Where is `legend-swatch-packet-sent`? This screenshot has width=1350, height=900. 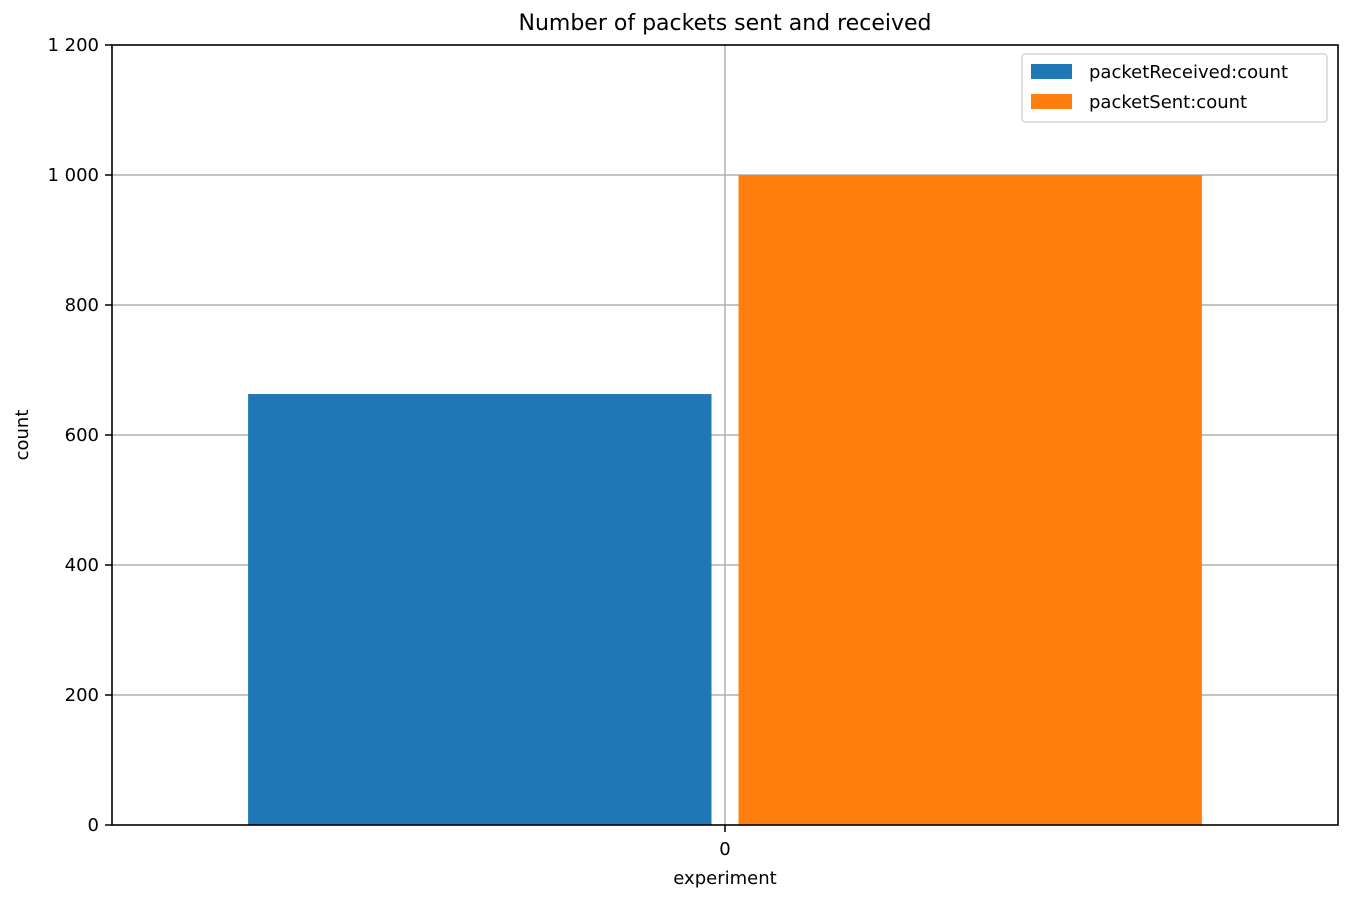
legend-swatch-packet-sent is located at coordinates (1051, 101).